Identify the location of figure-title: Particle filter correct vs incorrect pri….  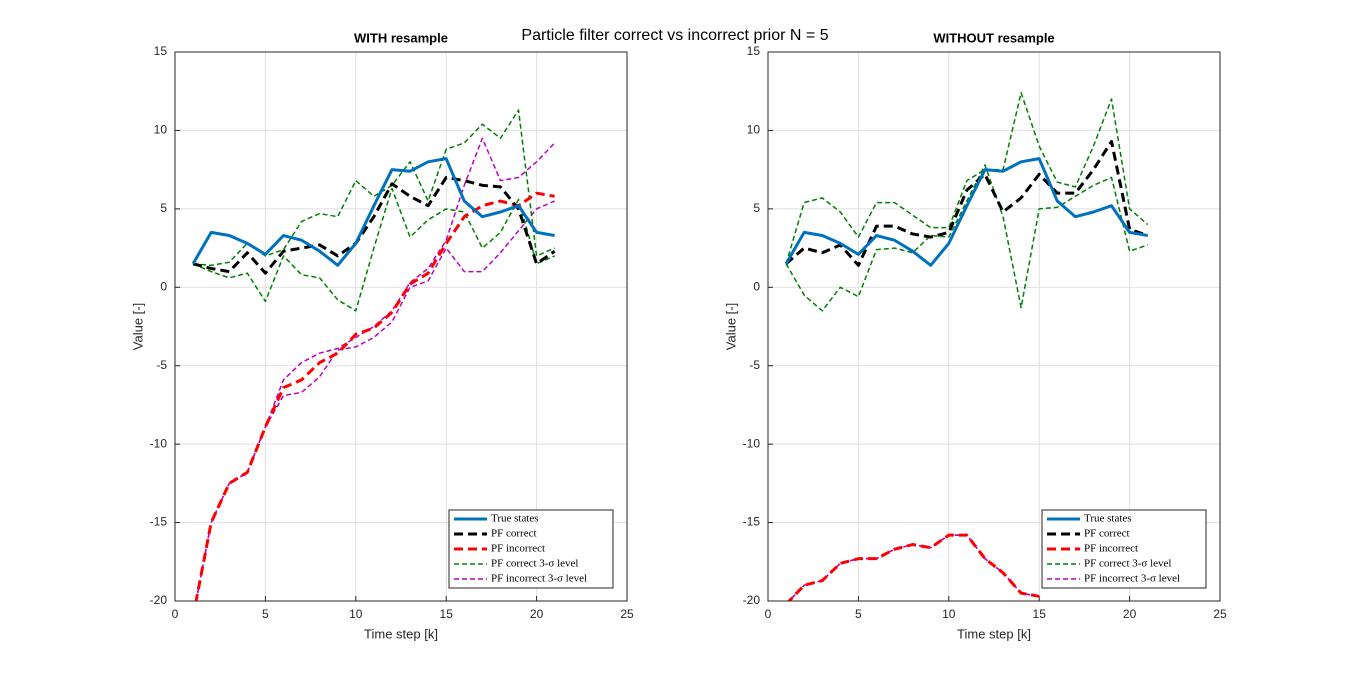
(674, 35).